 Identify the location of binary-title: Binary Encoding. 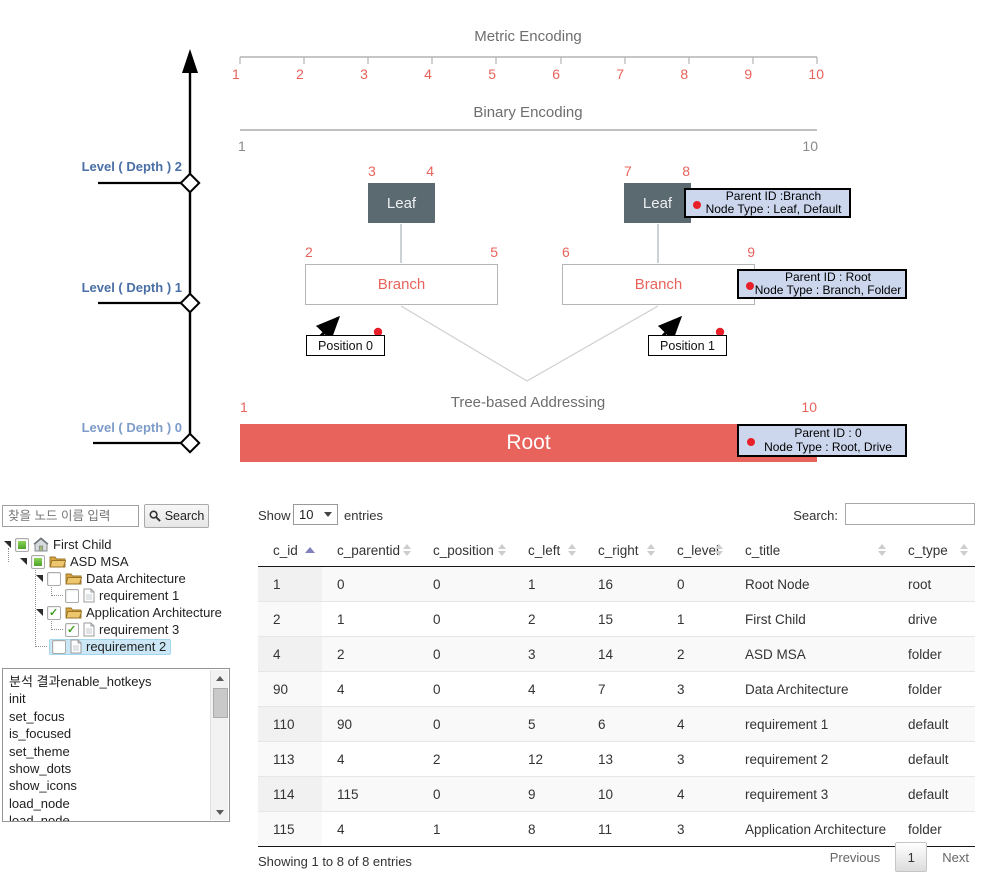
(528, 112).